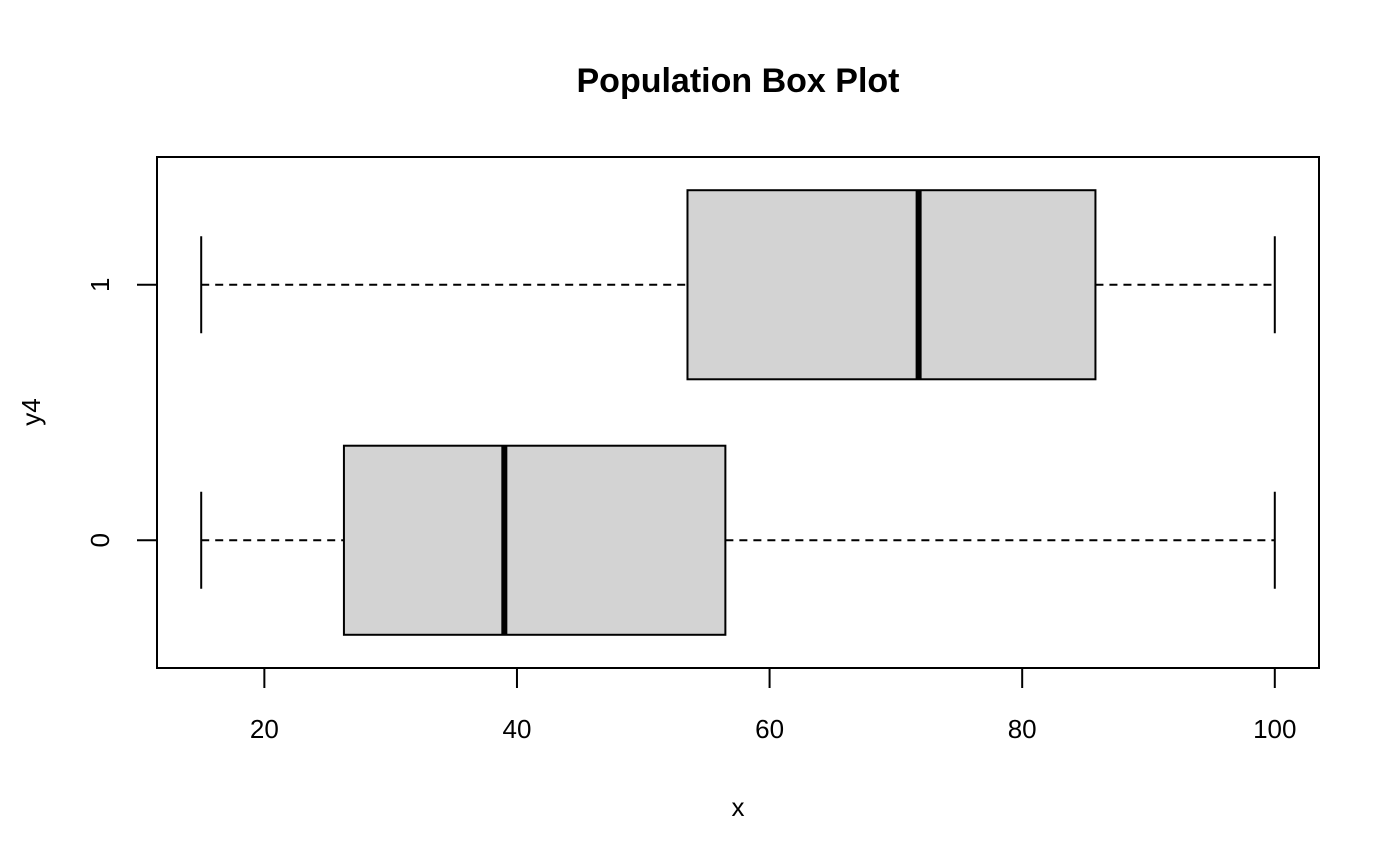 The image size is (1400, 865). Describe the element at coordinates (100, 285) in the screenshot. I see `y-tick-label: 1` at that location.